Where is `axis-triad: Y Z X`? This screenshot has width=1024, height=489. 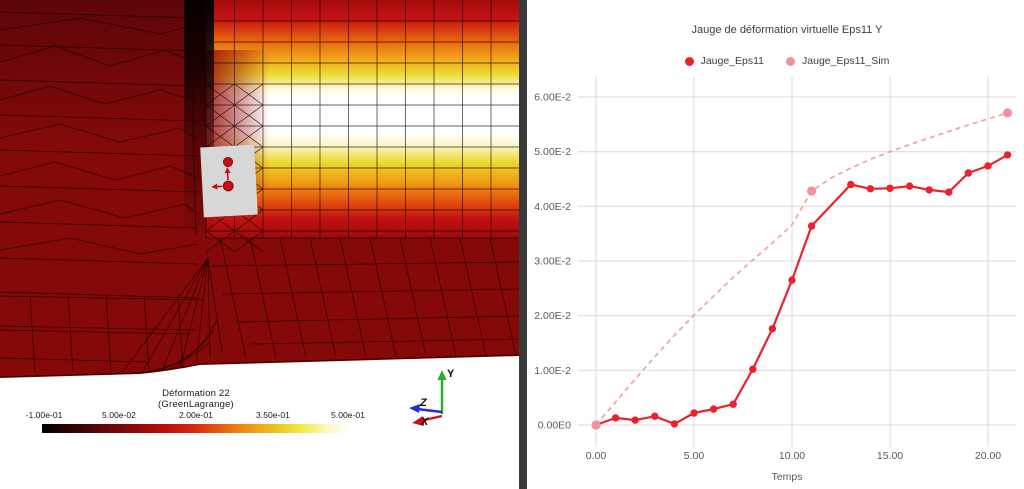 axis-triad: Y Z X is located at coordinates (432, 398).